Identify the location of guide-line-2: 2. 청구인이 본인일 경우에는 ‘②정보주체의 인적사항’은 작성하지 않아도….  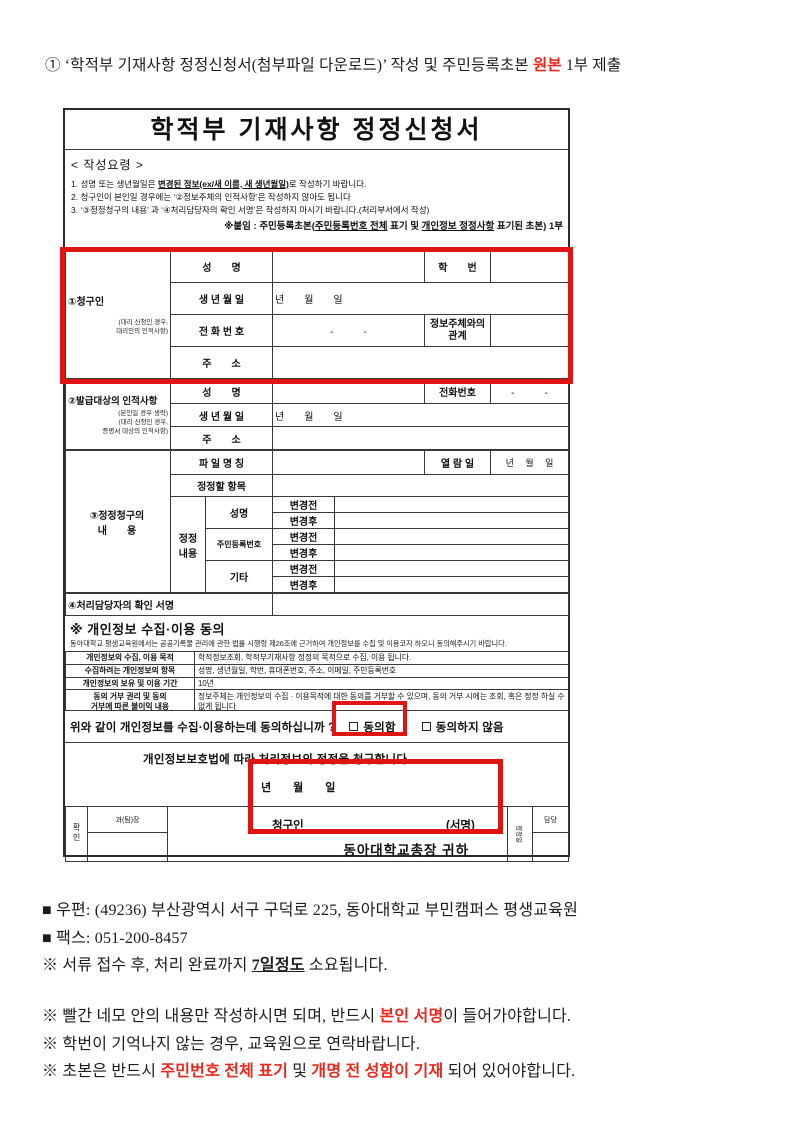
(211, 196).